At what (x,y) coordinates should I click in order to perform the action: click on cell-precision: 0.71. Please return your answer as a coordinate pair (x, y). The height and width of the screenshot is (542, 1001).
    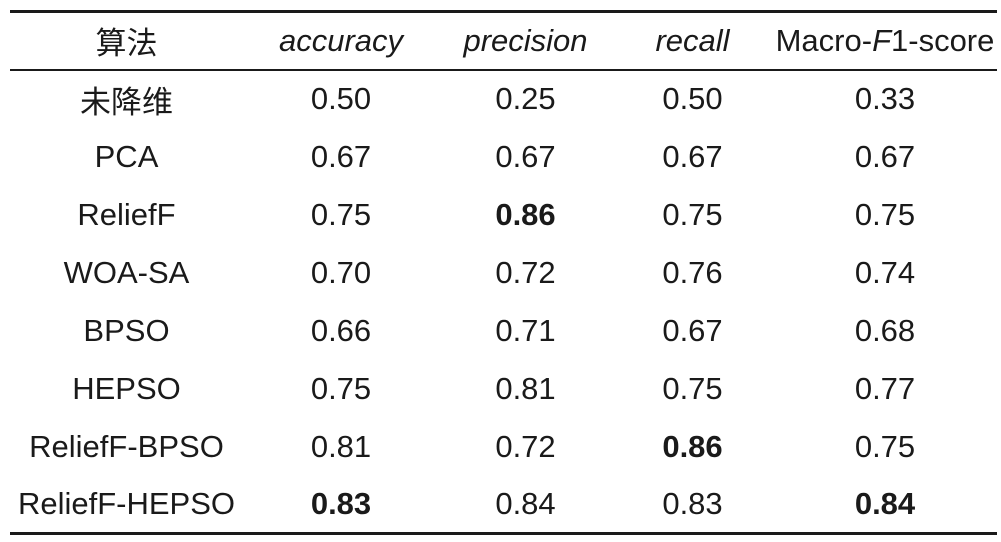
    Looking at the image, I should click on (525, 330).